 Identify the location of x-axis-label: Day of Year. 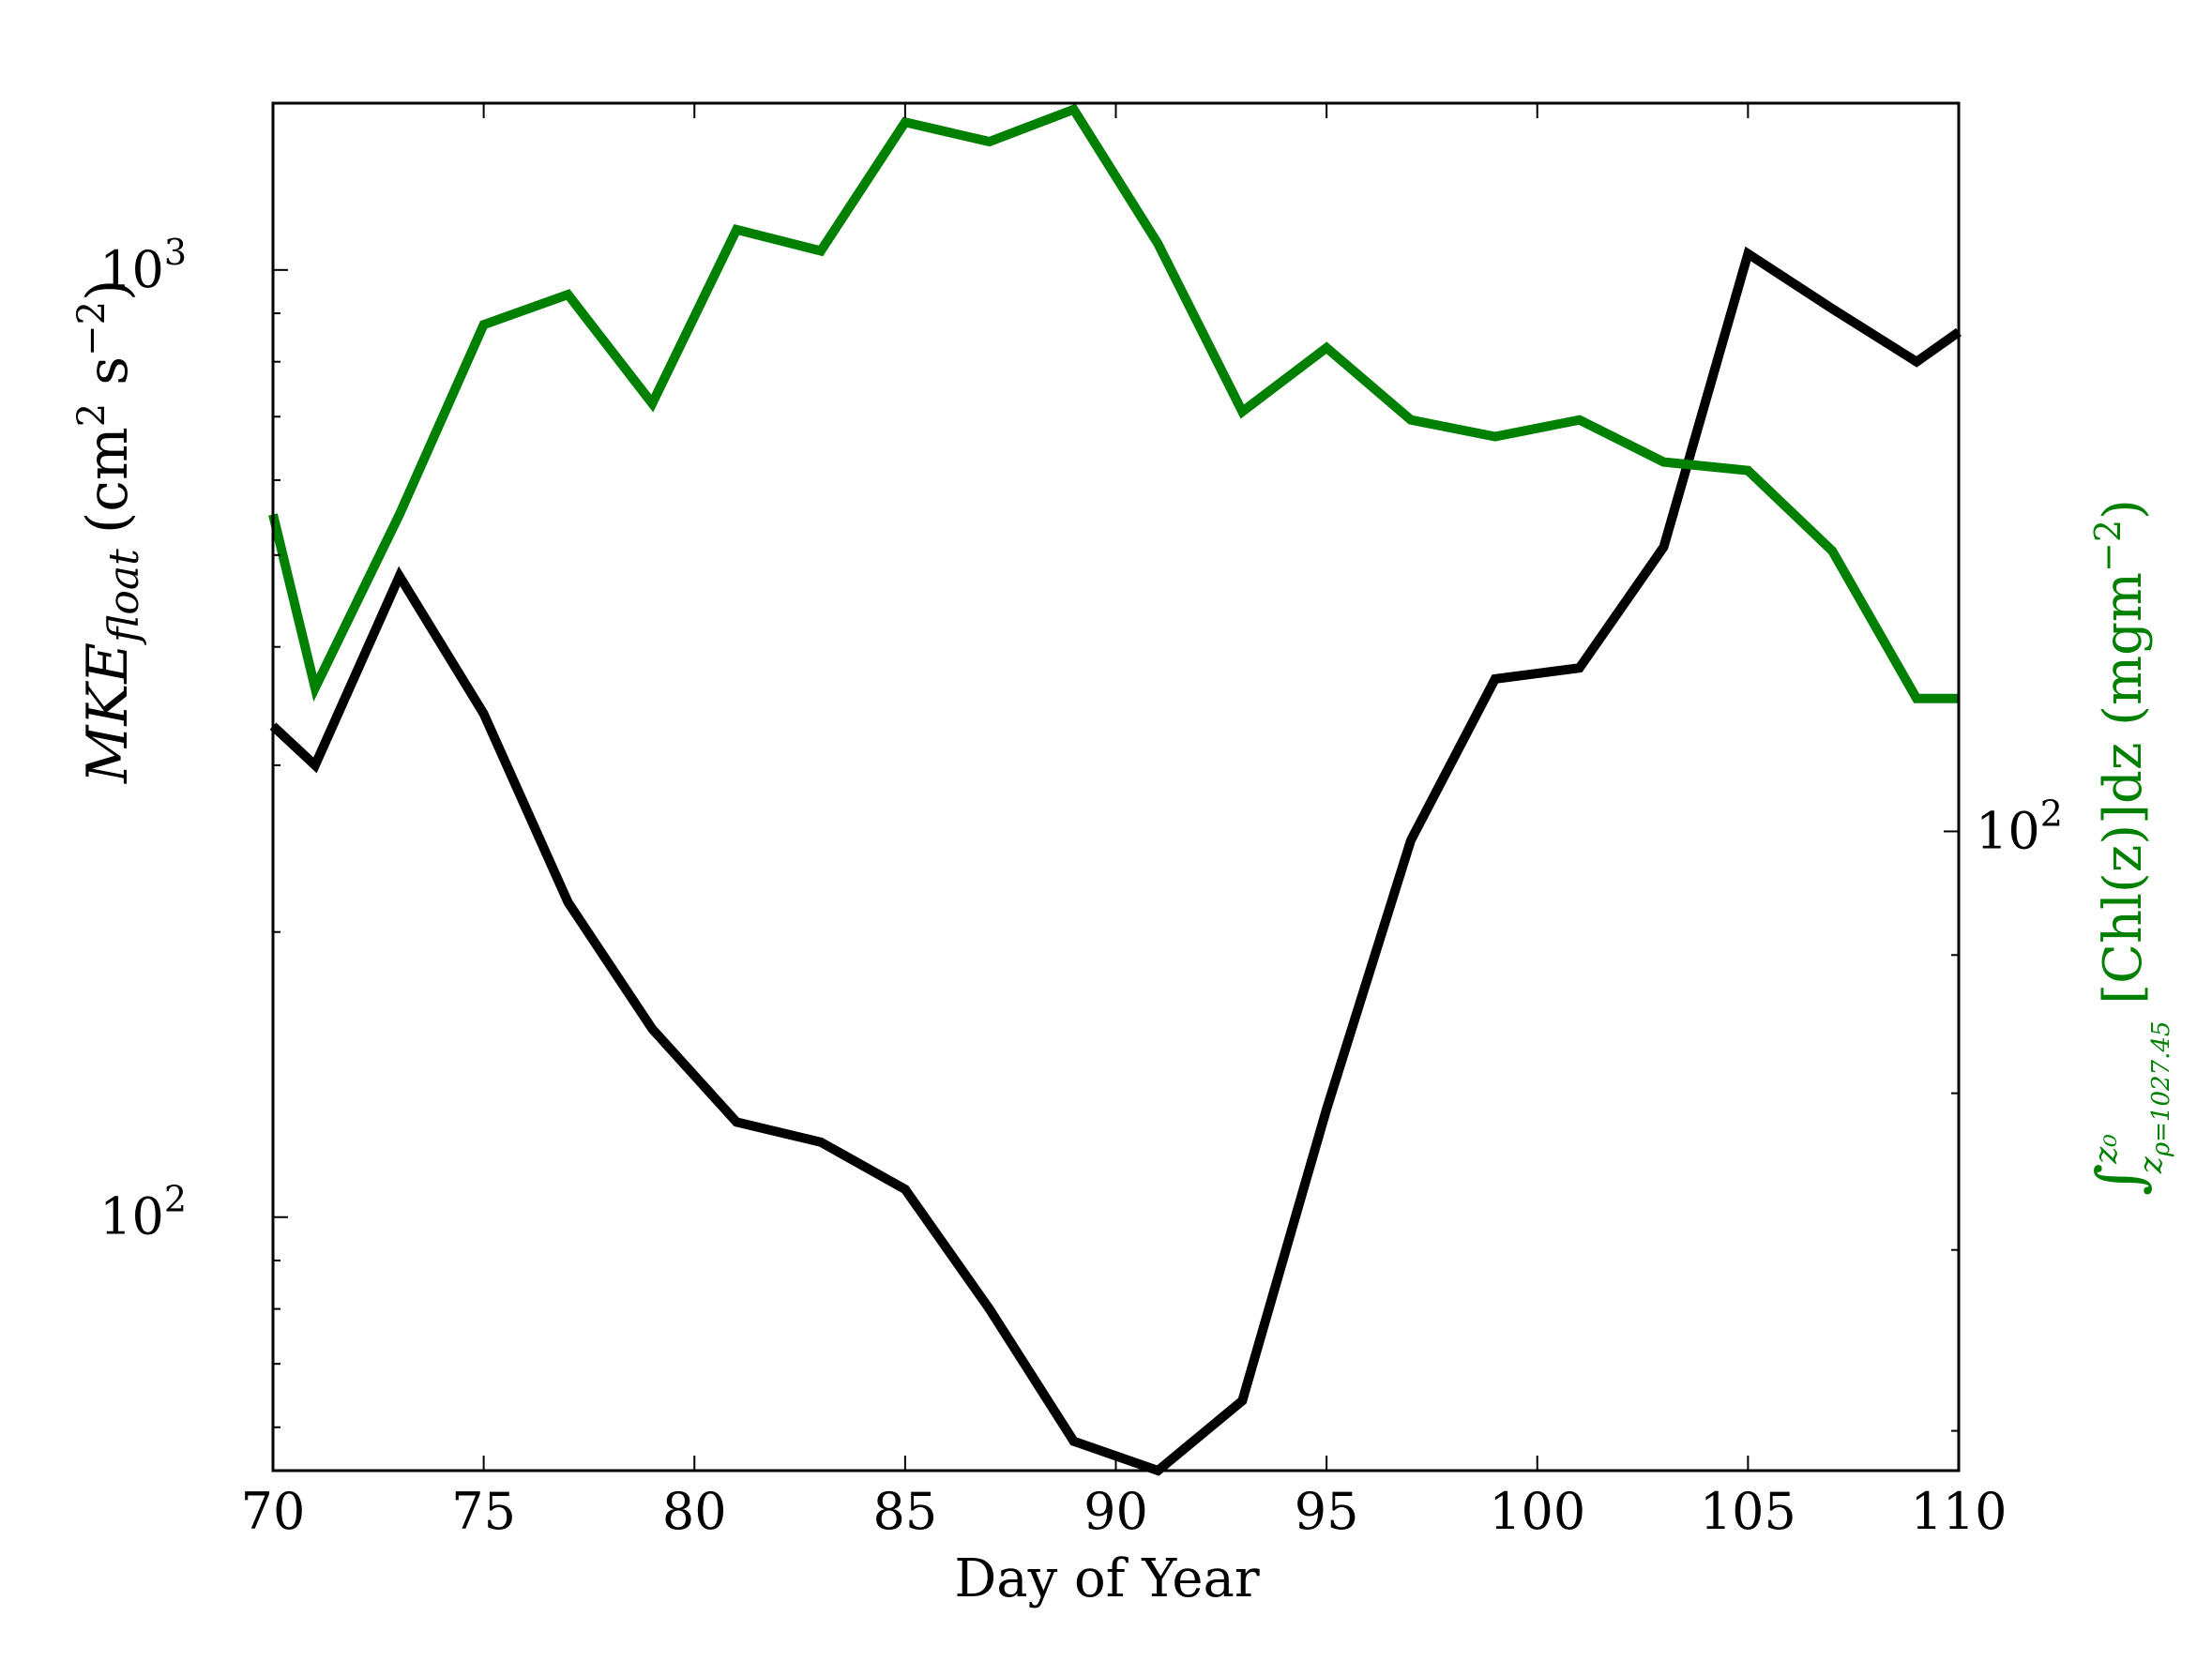
(1107, 1578).